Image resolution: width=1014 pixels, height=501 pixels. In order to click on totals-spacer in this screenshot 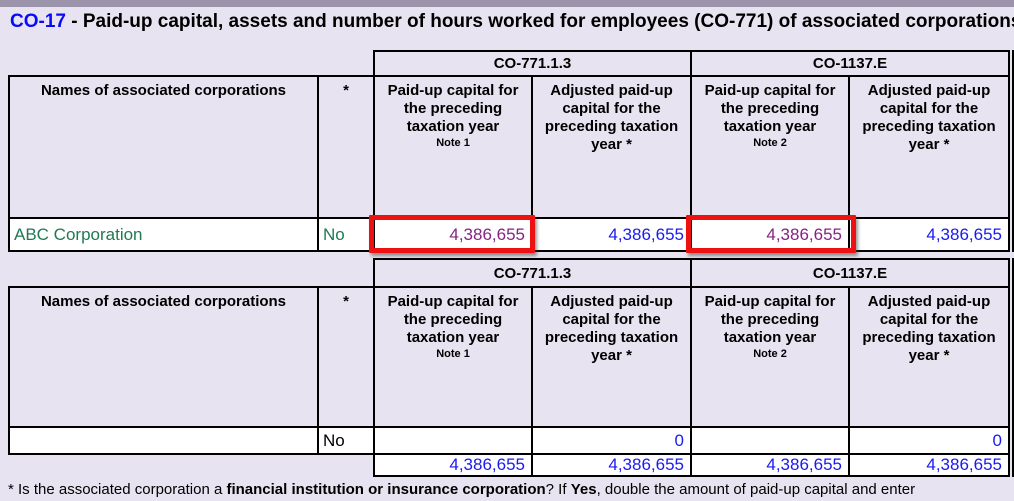, I will do `click(191, 465)`.